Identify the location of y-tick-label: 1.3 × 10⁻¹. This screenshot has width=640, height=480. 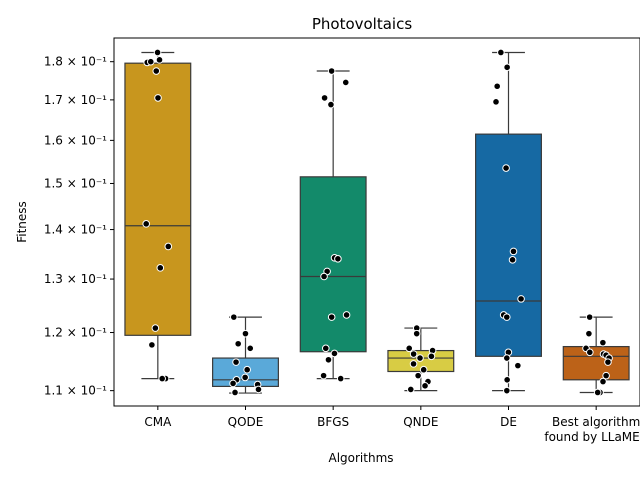
(75, 279).